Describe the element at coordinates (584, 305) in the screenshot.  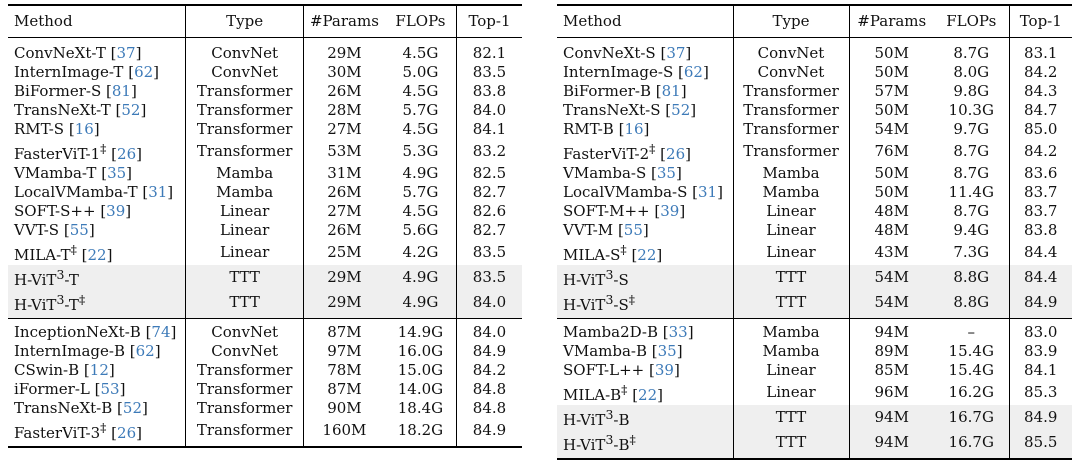
I see `method-name: H-ViT` at that location.